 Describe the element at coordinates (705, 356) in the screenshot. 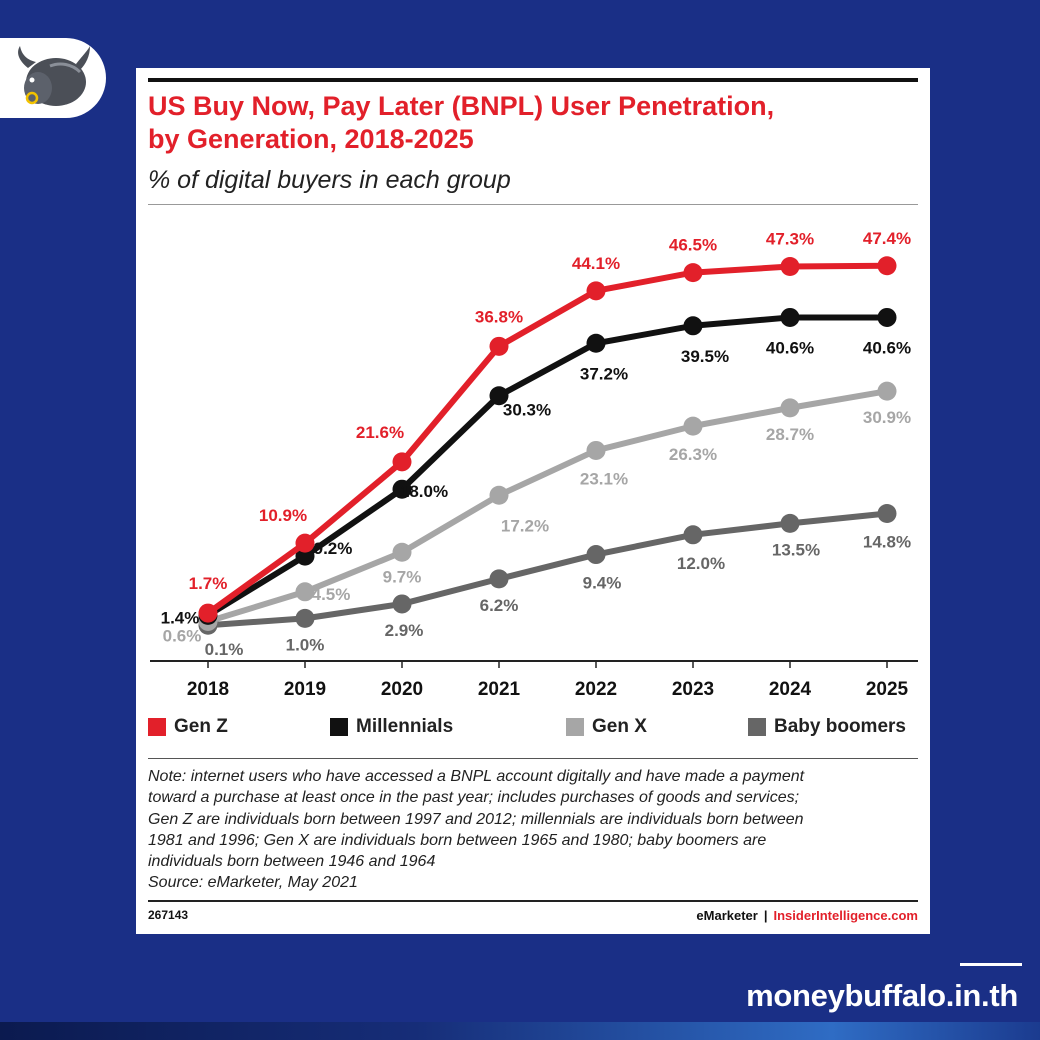

I see `data-label-millennials: 39.5%` at that location.